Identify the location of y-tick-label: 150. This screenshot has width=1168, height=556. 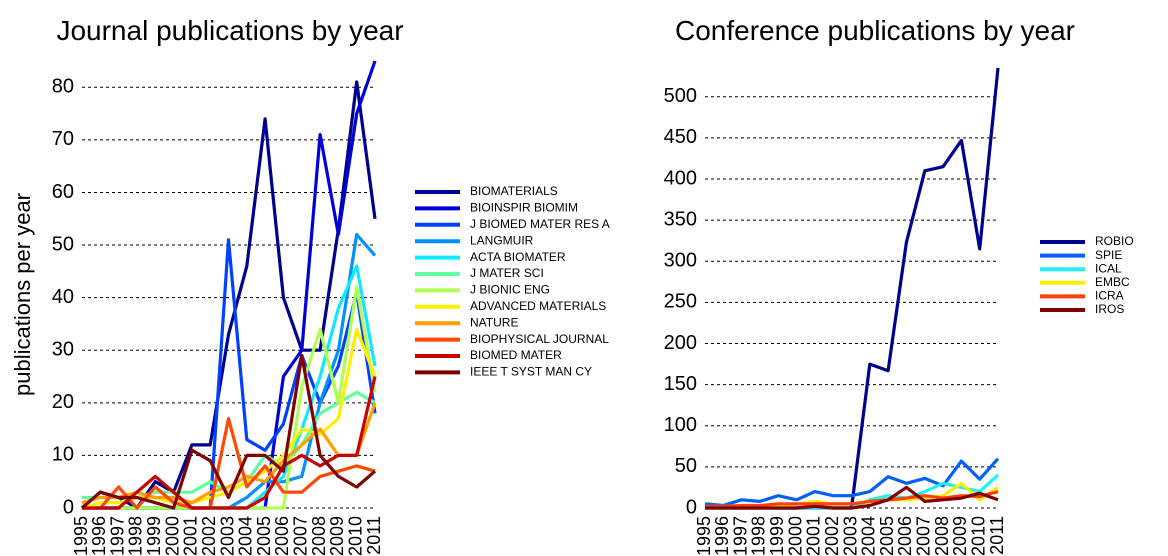
(680, 384).